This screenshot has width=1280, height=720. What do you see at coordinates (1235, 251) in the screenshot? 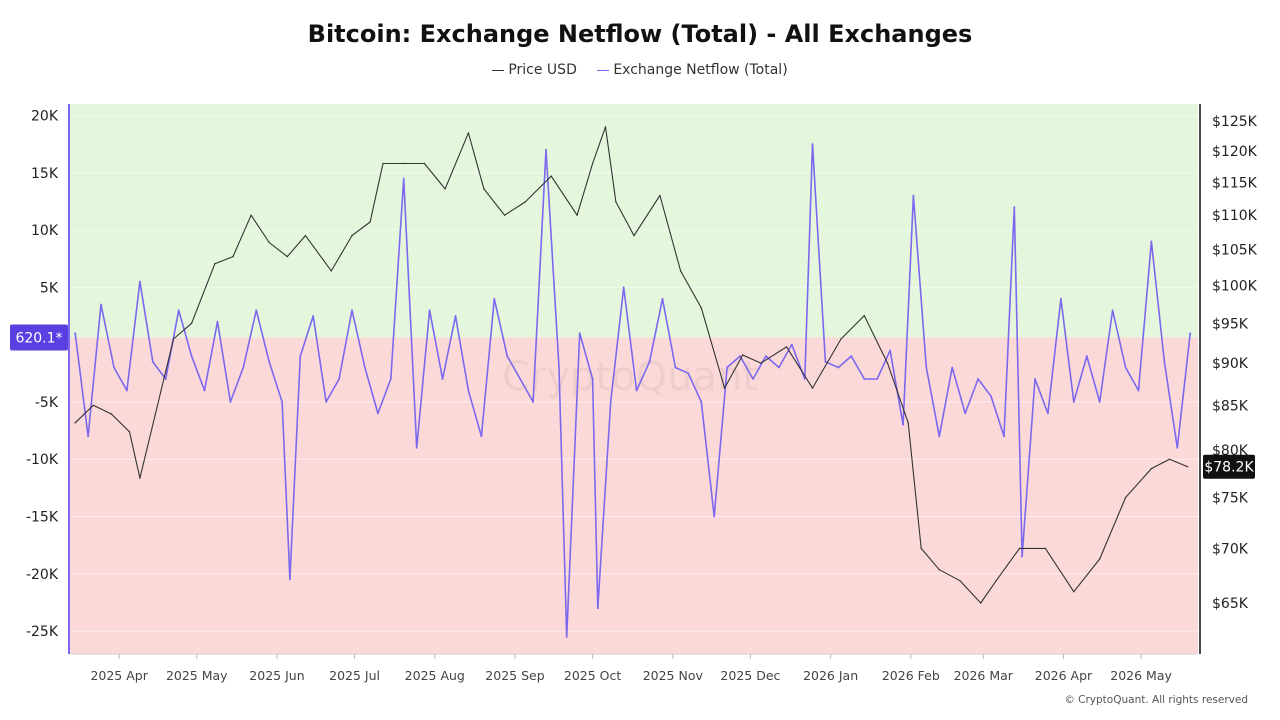
I see `y-right-tick-label: $105K` at bounding box center [1235, 251].